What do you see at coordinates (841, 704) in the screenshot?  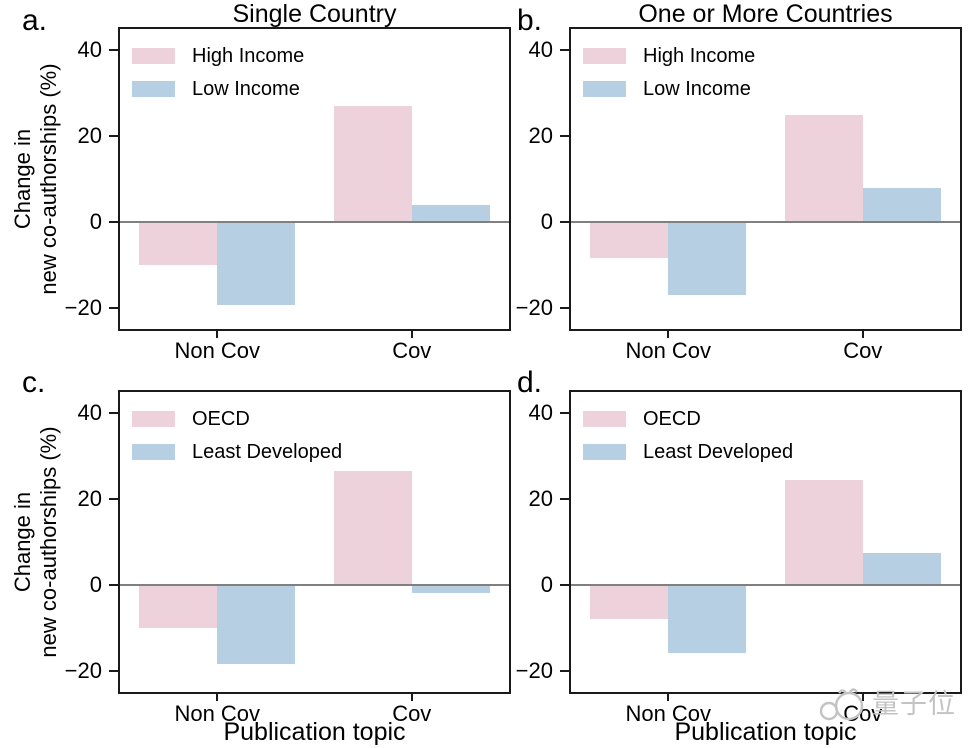 I see `qbitai-logo-icon` at bounding box center [841, 704].